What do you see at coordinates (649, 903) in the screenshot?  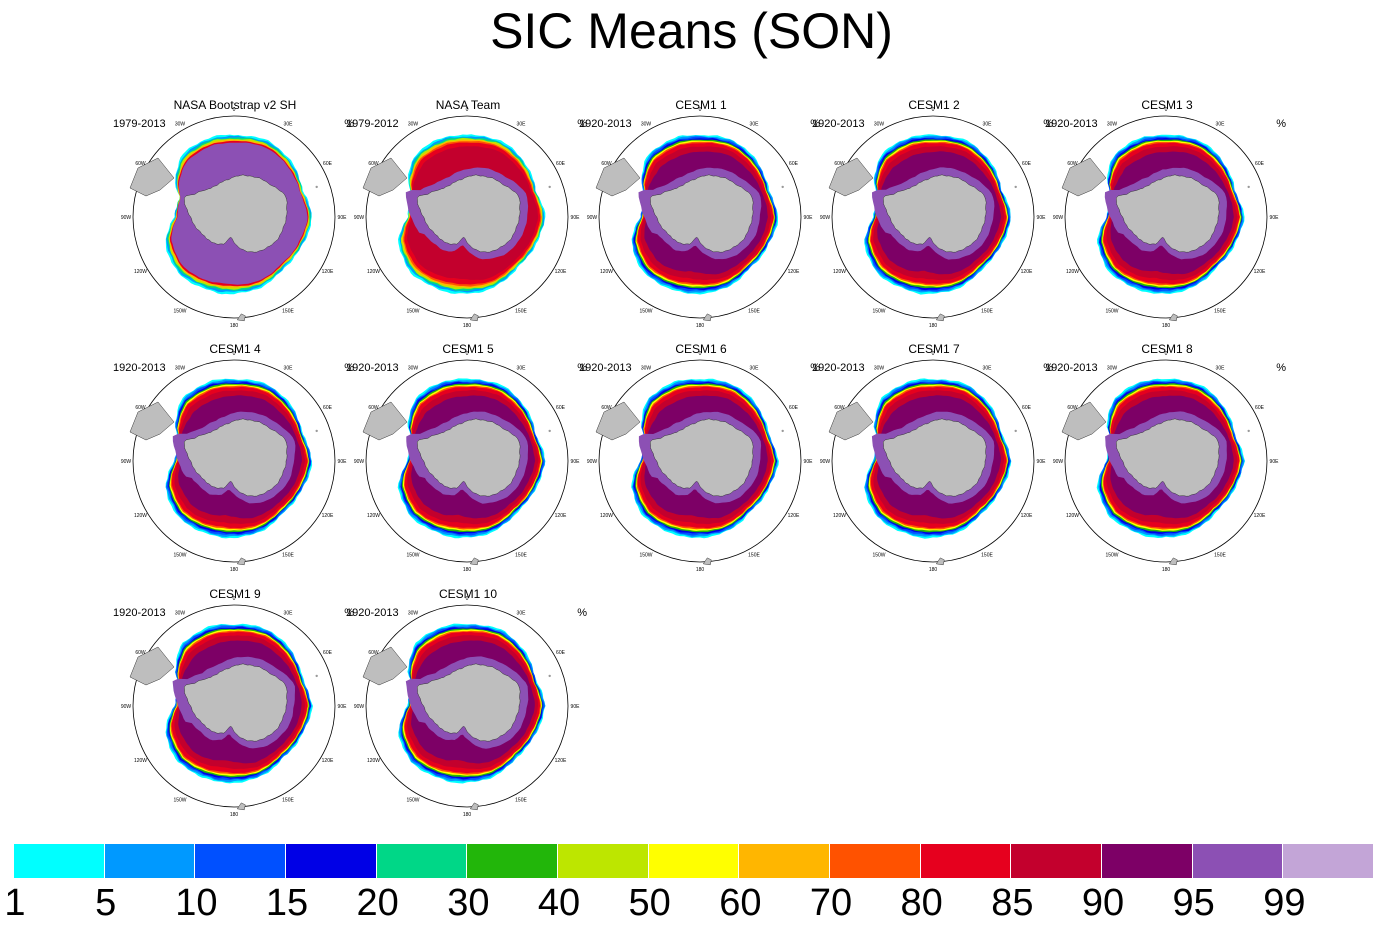 I see `colorbar-tick-label: 50` at bounding box center [649, 903].